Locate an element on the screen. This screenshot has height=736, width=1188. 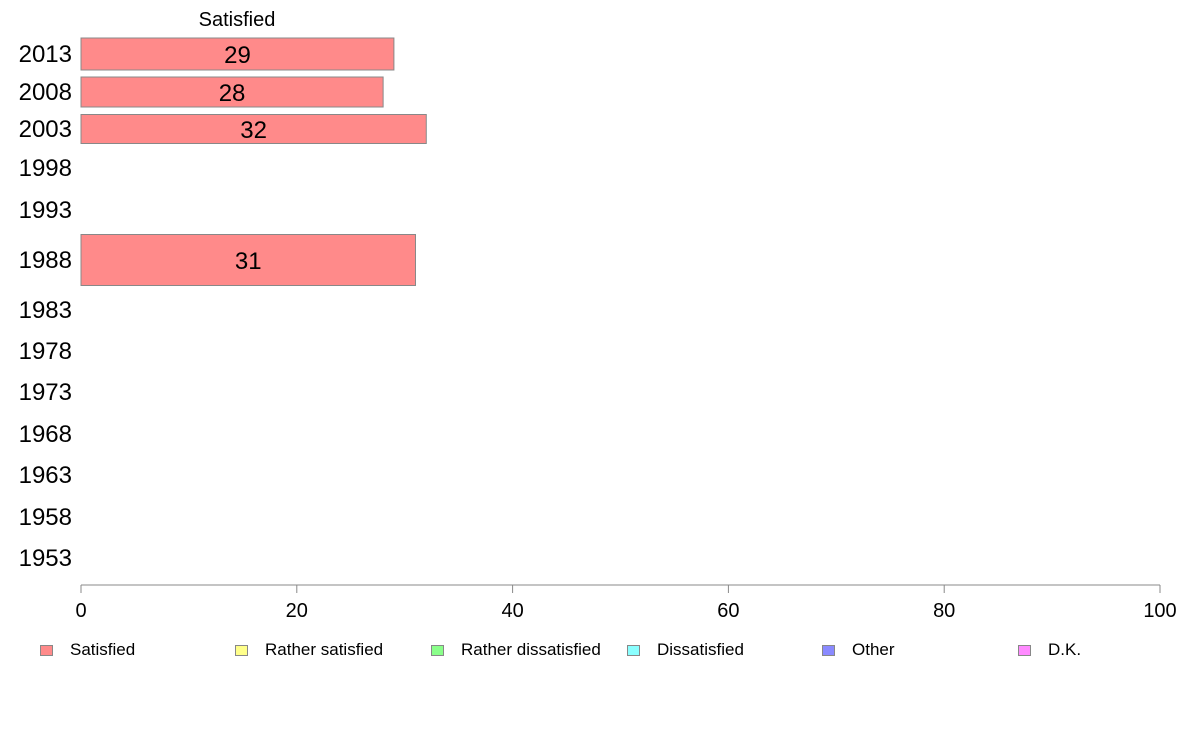
x-axis-ticks: 0 20 40 60 80 100 is located at coordinates (626, 603).